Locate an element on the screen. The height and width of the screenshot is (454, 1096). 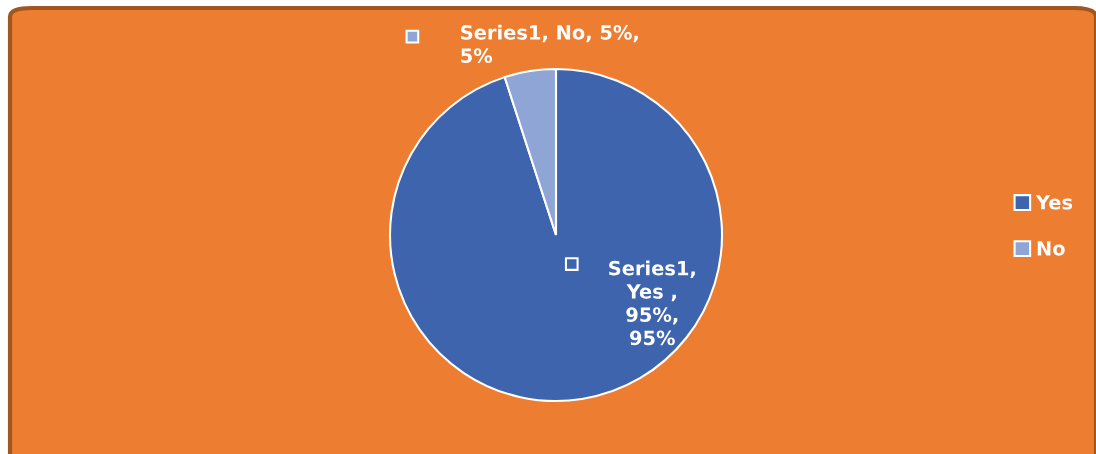
data-label: Series1, No, 5%, 5% is located at coordinates (549, 44).